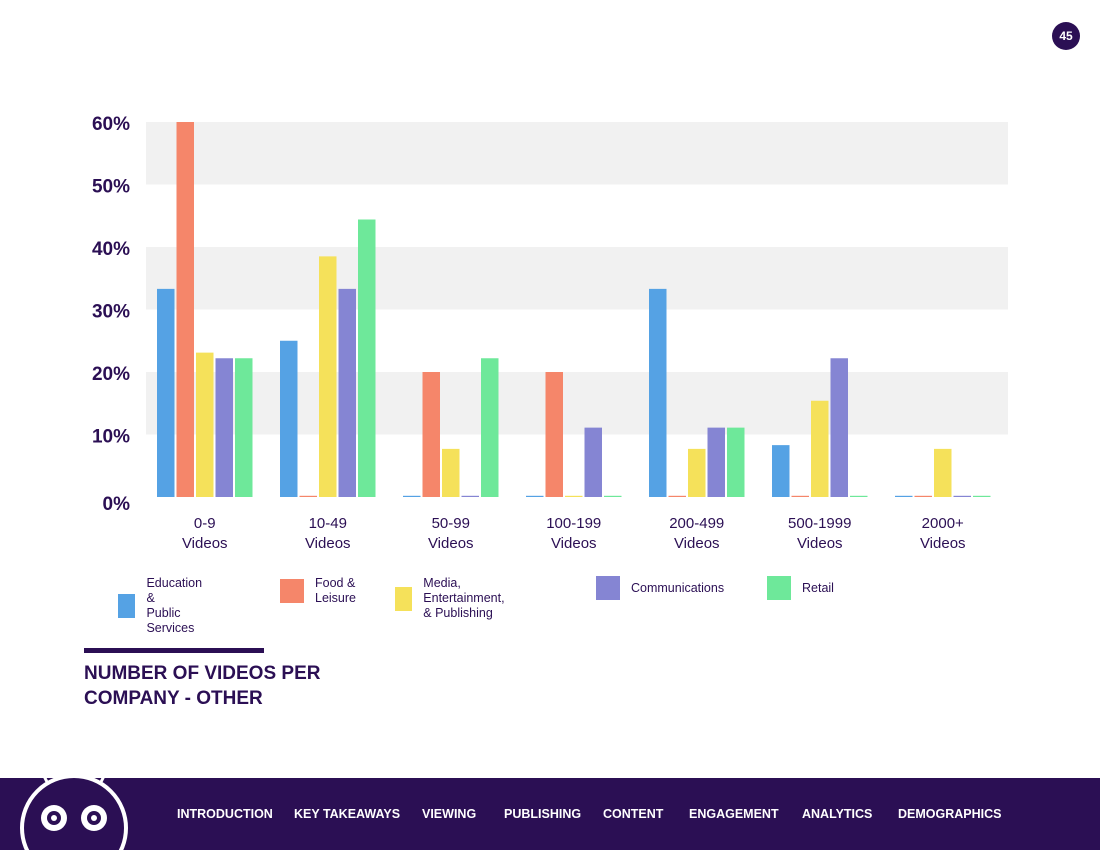  What do you see at coordinates (74, 813) in the screenshot?
I see `mascot-logo` at bounding box center [74, 813].